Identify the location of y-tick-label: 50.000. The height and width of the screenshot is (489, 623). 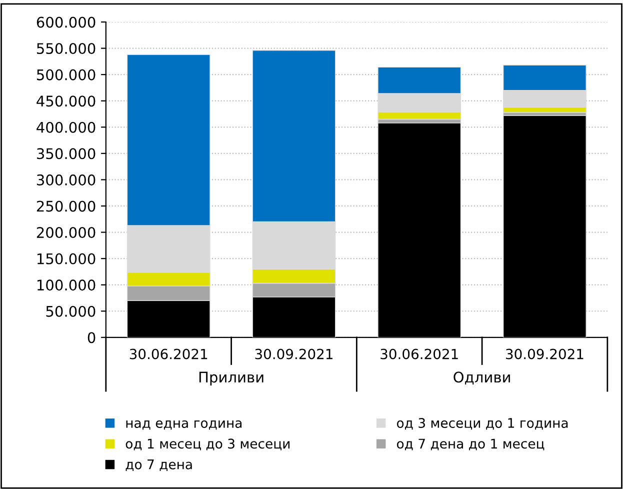
(71, 311).